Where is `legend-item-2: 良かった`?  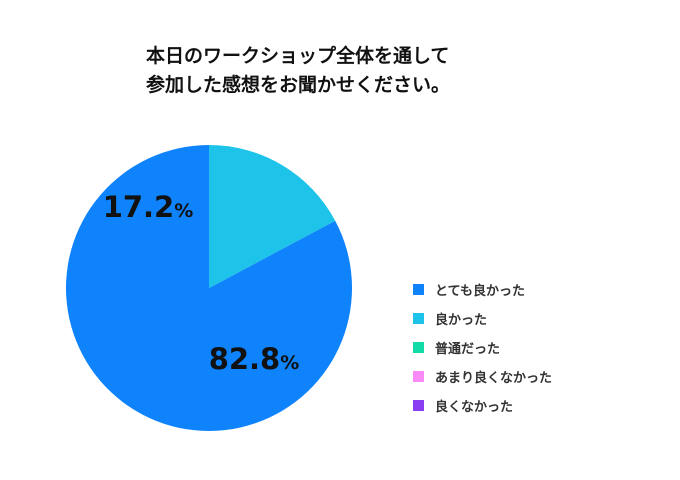 legend-item-2: 良かった is located at coordinates (482, 318).